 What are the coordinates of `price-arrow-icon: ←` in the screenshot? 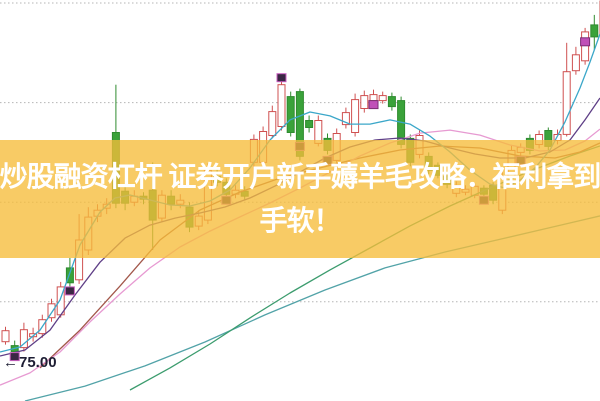 It's located at (10, 362).